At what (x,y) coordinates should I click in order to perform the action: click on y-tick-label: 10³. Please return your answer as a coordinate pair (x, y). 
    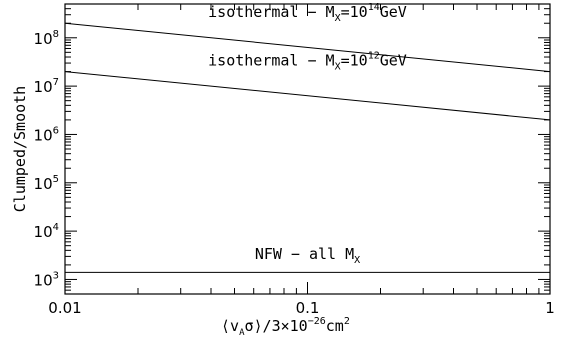
    Looking at the image, I should click on (46, 279).